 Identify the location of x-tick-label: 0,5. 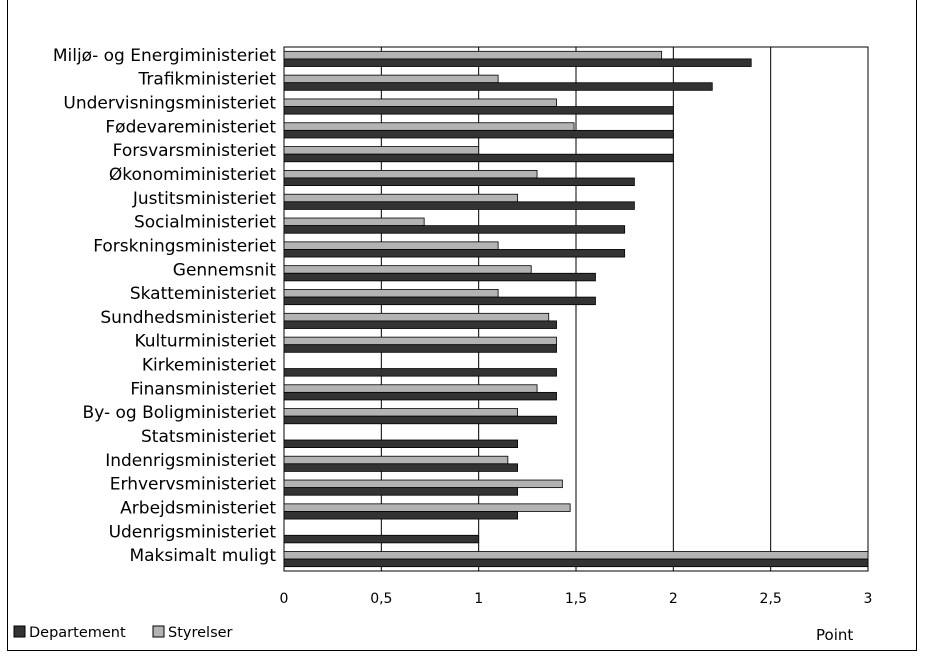
(381, 599).